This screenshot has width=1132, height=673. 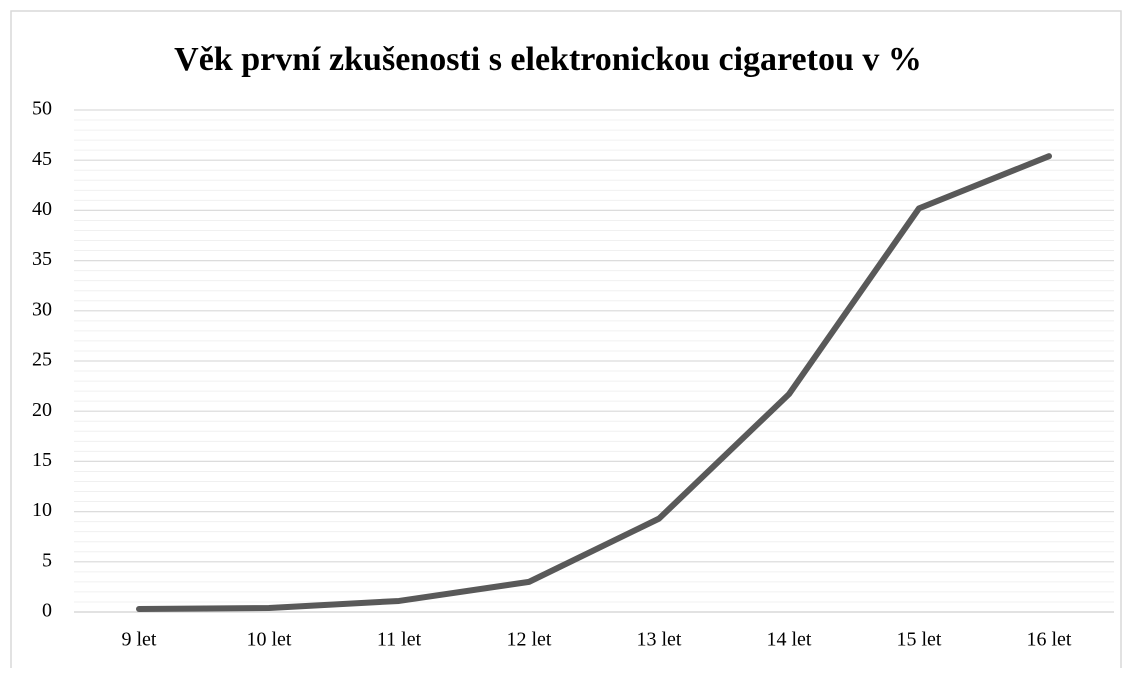 I want to click on x-tick-label: 12 let, so click(x=529, y=640).